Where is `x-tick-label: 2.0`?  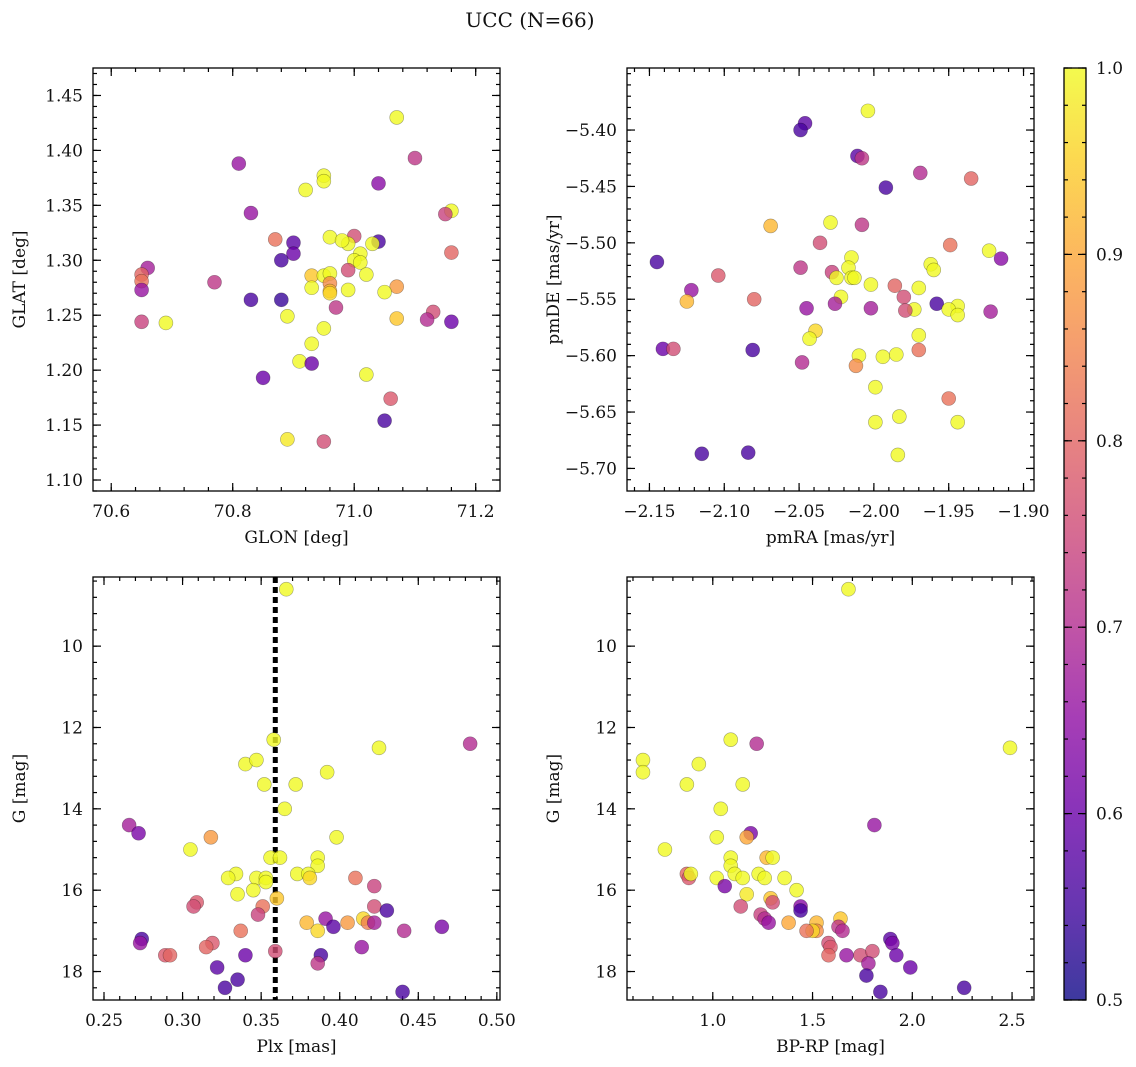 x-tick-label: 2.0 is located at coordinates (912, 1021).